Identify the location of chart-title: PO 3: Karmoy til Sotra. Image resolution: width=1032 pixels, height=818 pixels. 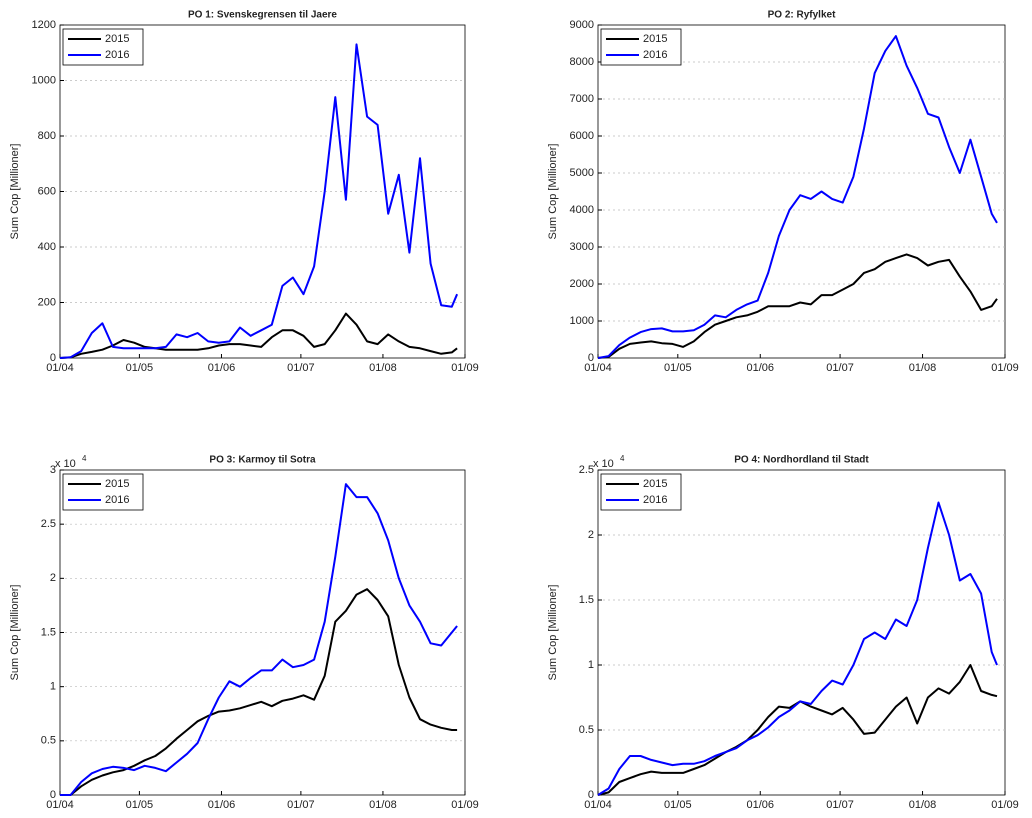
(262, 460).